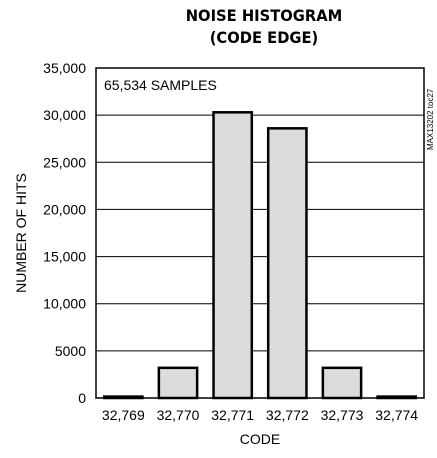 This screenshot has width=437, height=458. Describe the element at coordinates (264, 15) in the screenshot. I see `chart-title-line1: NOISE HISTOGRAM` at that location.